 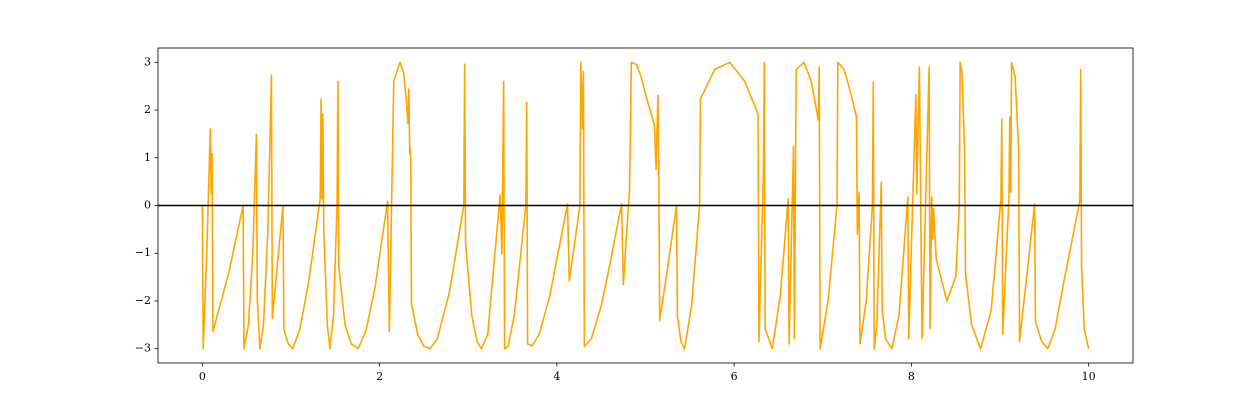 I want to click on x-tick-label: 6, so click(x=734, y=376).